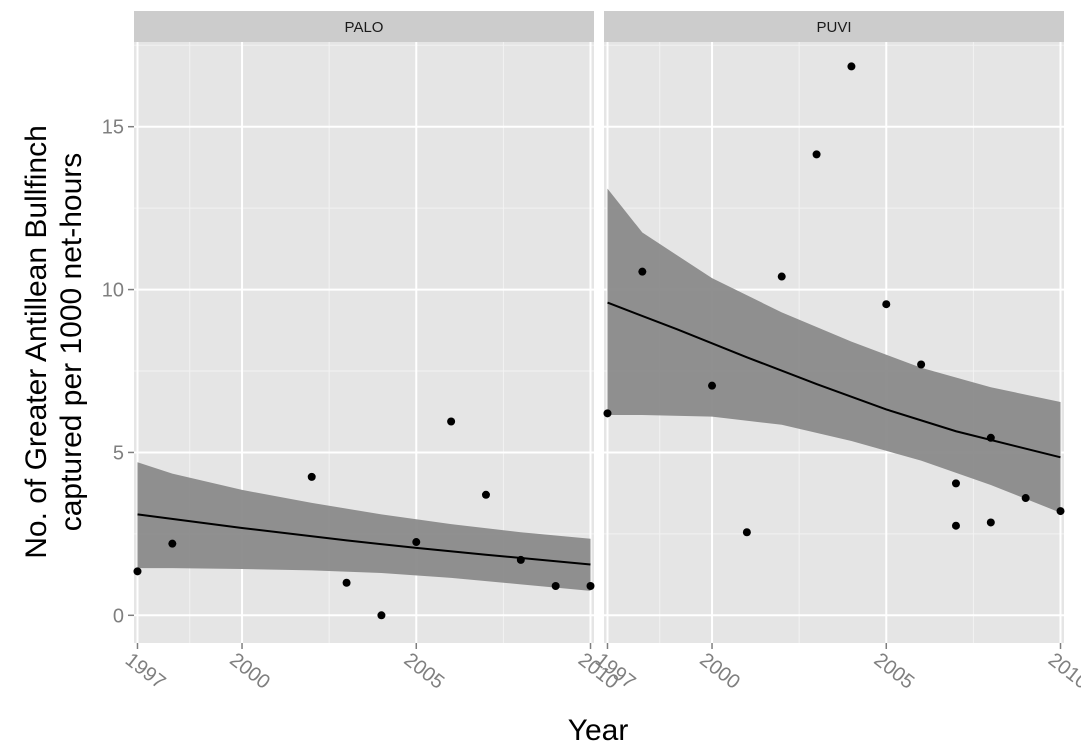 This screenshot has width=1081, height=744. I want to click on y-axis-title-line-1: No. of Greater Antillean Bullfinch, so click(36, 342).